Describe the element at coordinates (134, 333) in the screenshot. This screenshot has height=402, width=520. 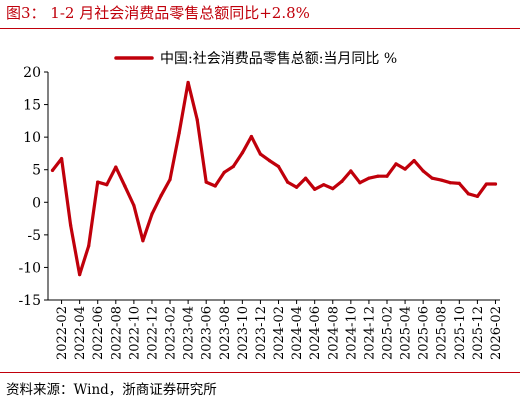
I see `x-tick-label: 2022-10` at that location.